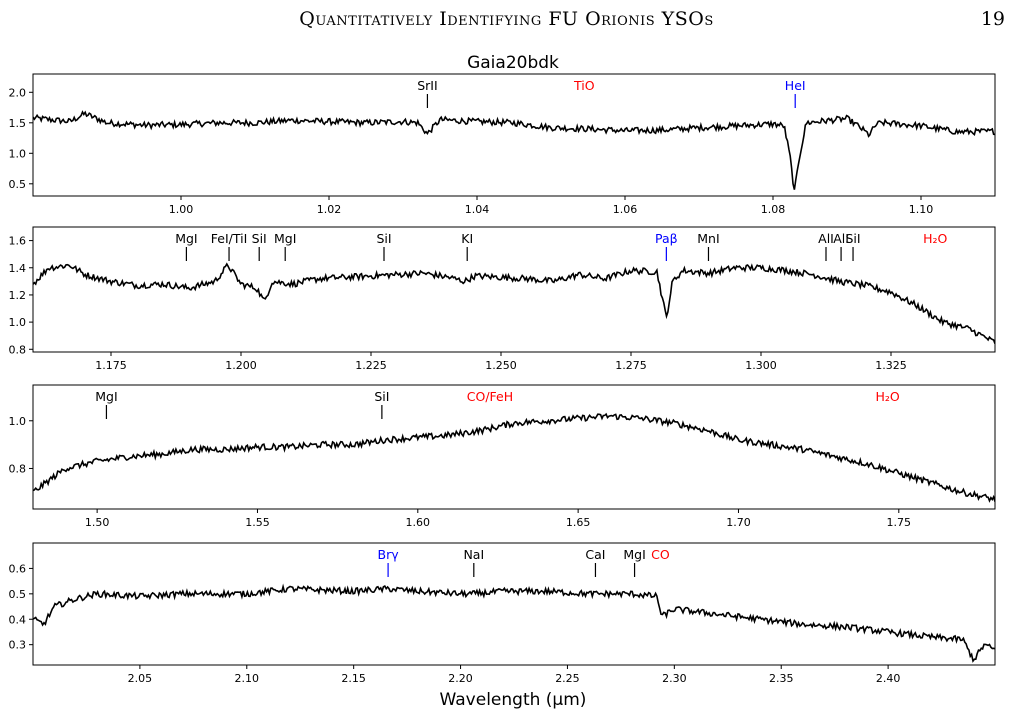 Image resolution: width=1013 pixels, height=715 pixels. I want to click on page-number: 19, so click(992, 19).